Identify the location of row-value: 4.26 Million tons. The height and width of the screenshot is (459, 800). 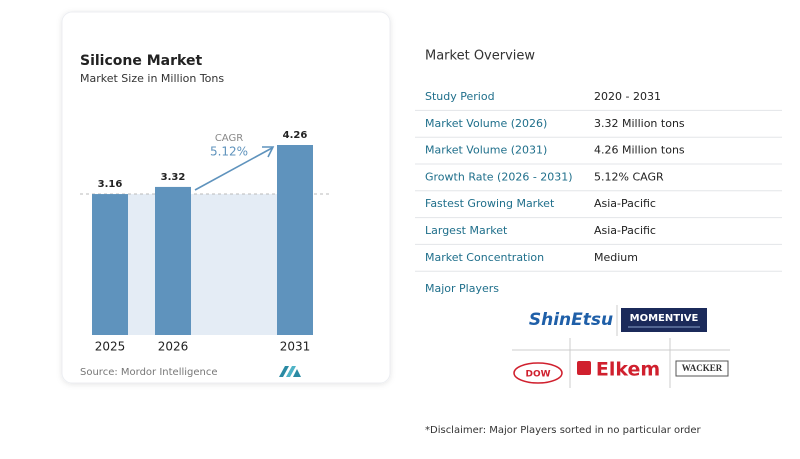
(639, 150).